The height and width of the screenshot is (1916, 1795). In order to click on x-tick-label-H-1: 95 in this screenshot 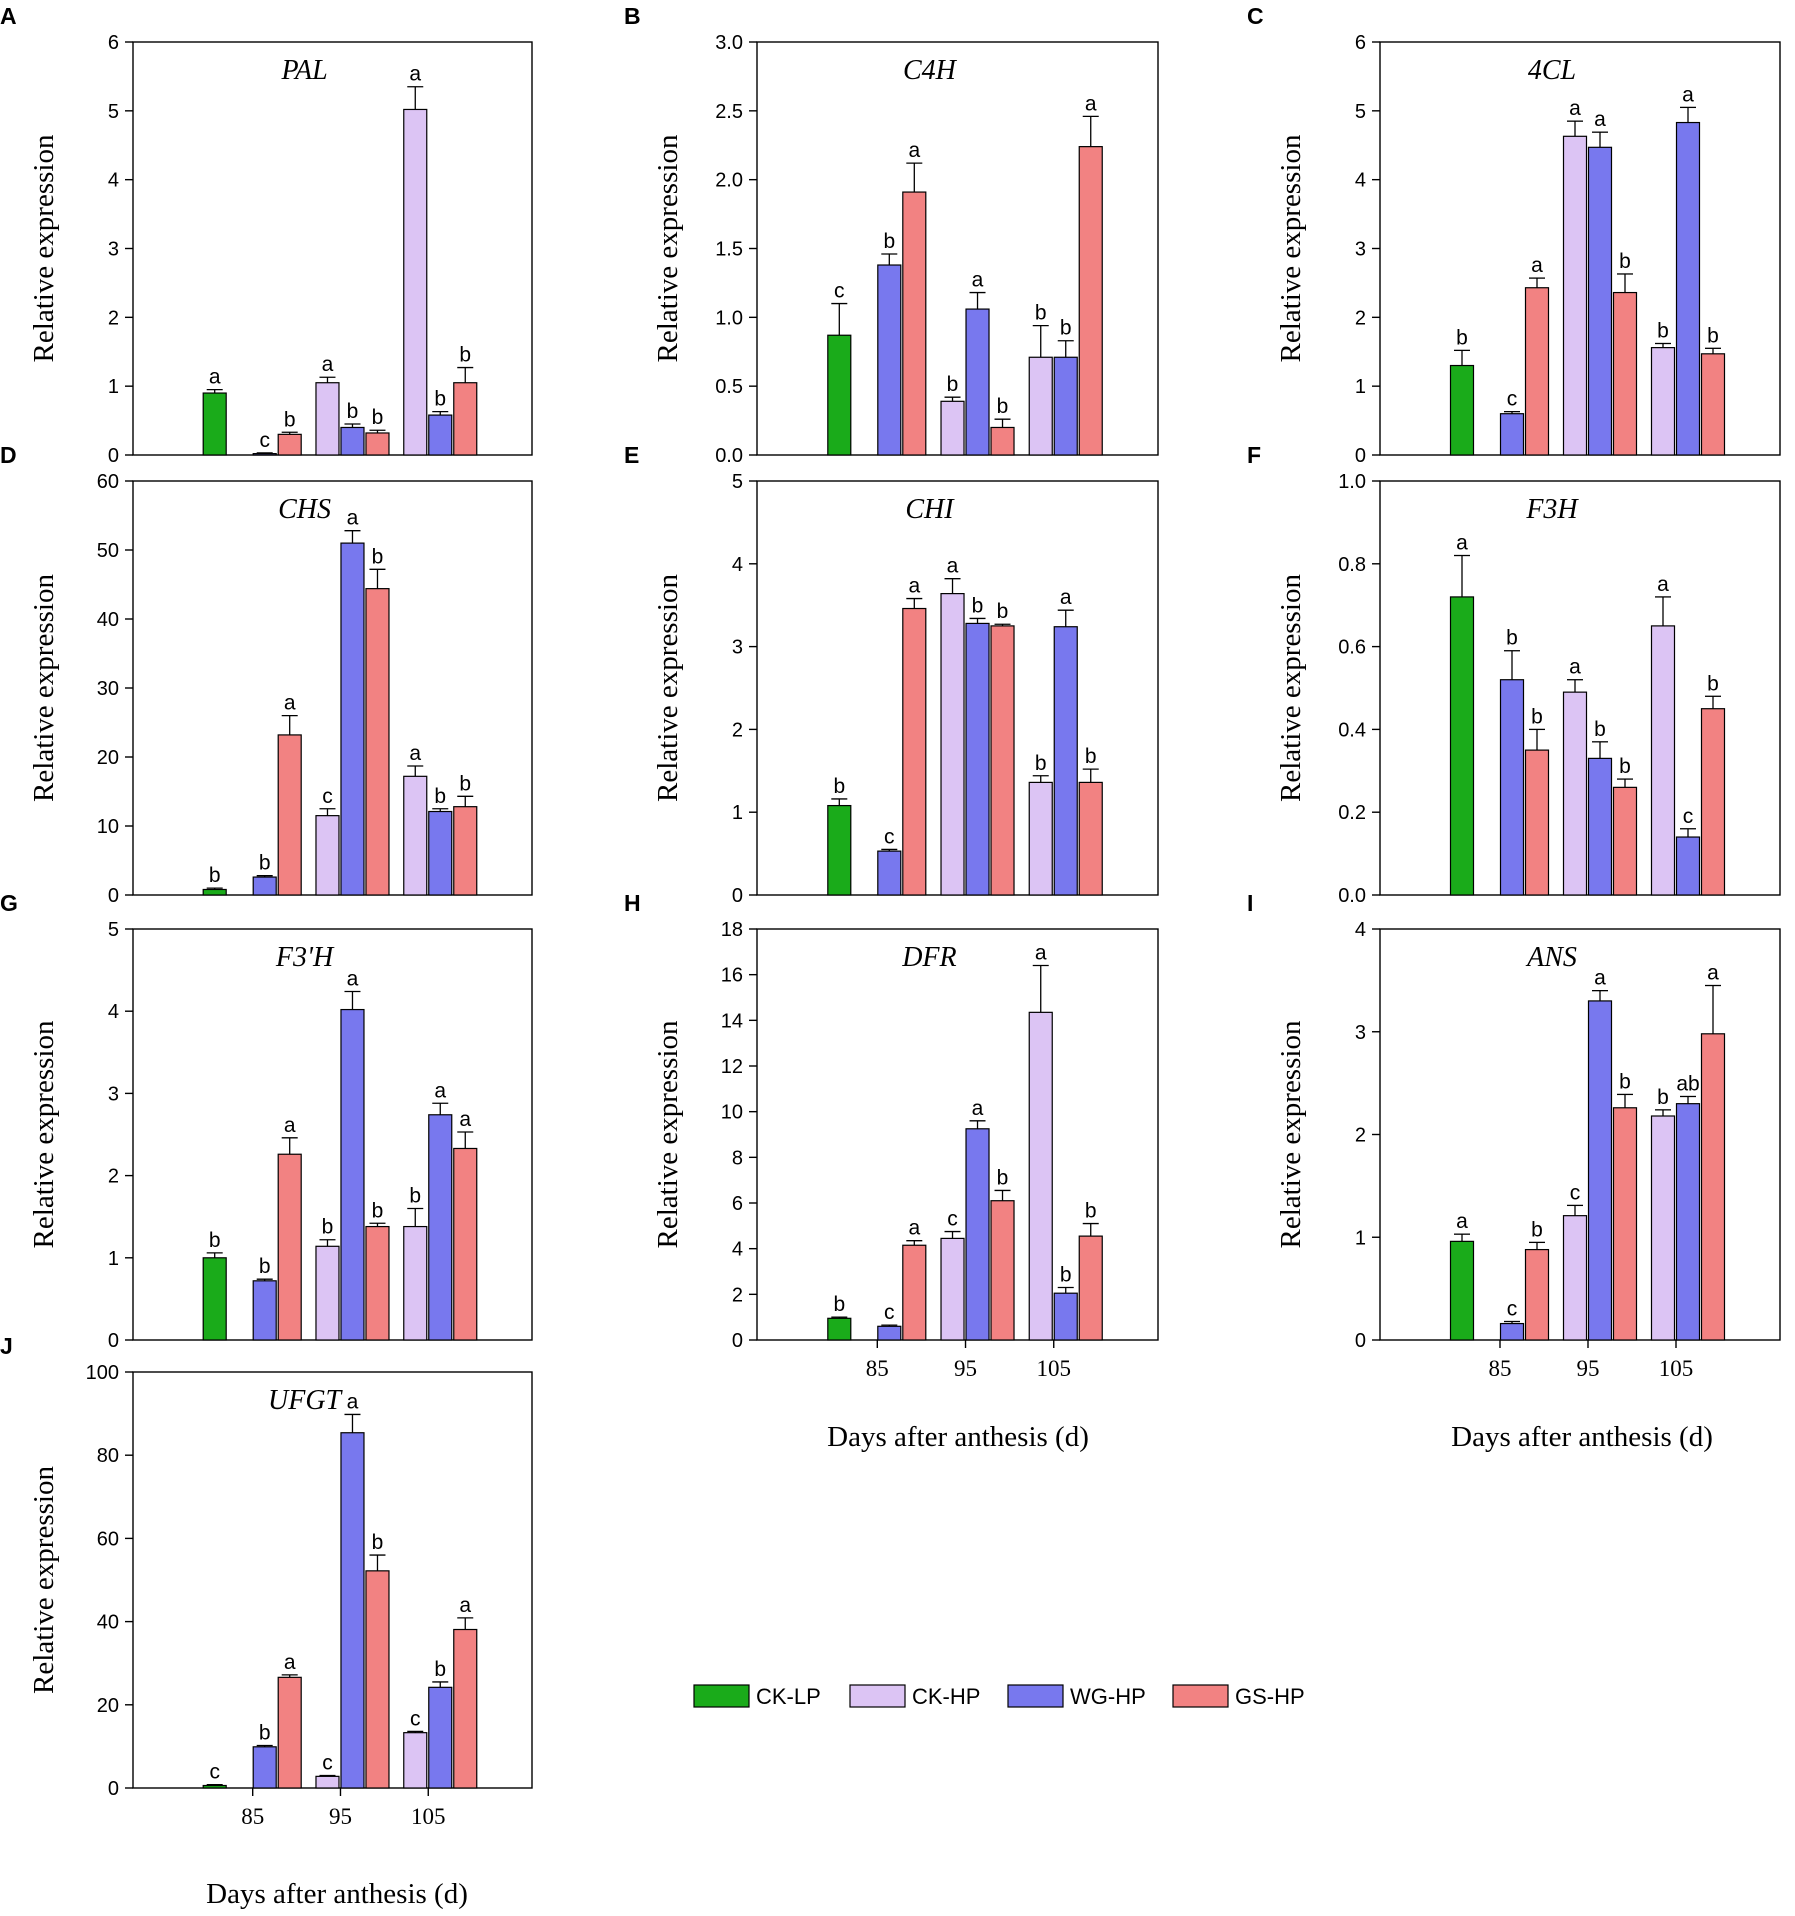, I will do `click(965, 1368)`.